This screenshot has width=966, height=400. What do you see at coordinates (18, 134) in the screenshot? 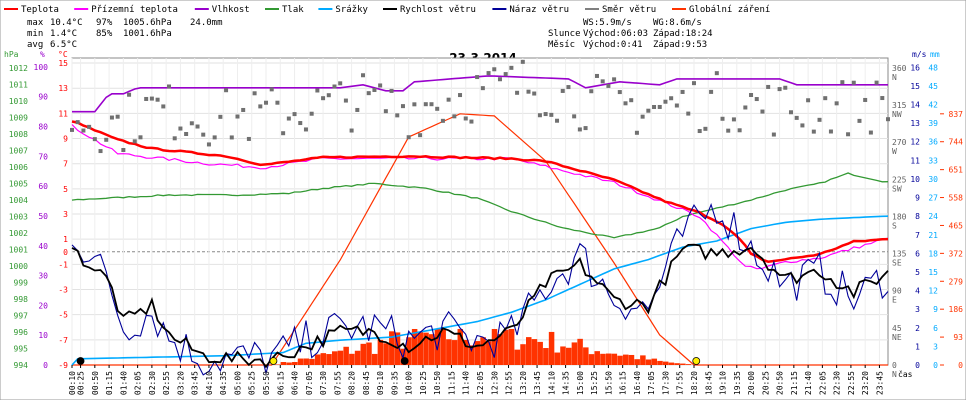
I see `ytick-pressure_hpa-14: 1008` at bounding box center [18, 134].